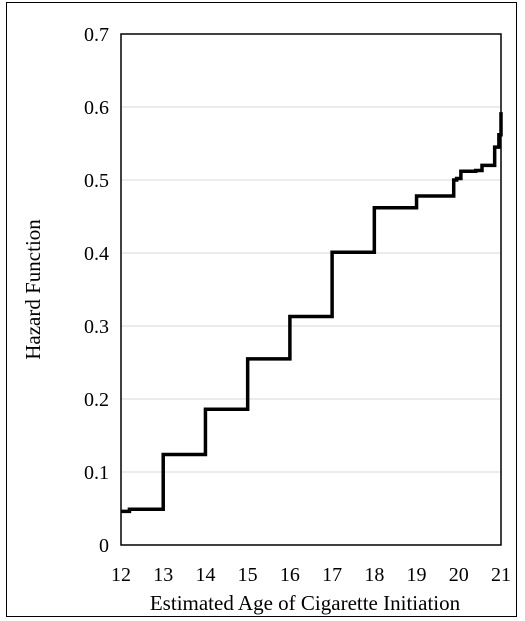  What do you see at coordinates (104, 546) in the screenshot?
I see `y-tick-label: 0` at bounding box center [104, 546].